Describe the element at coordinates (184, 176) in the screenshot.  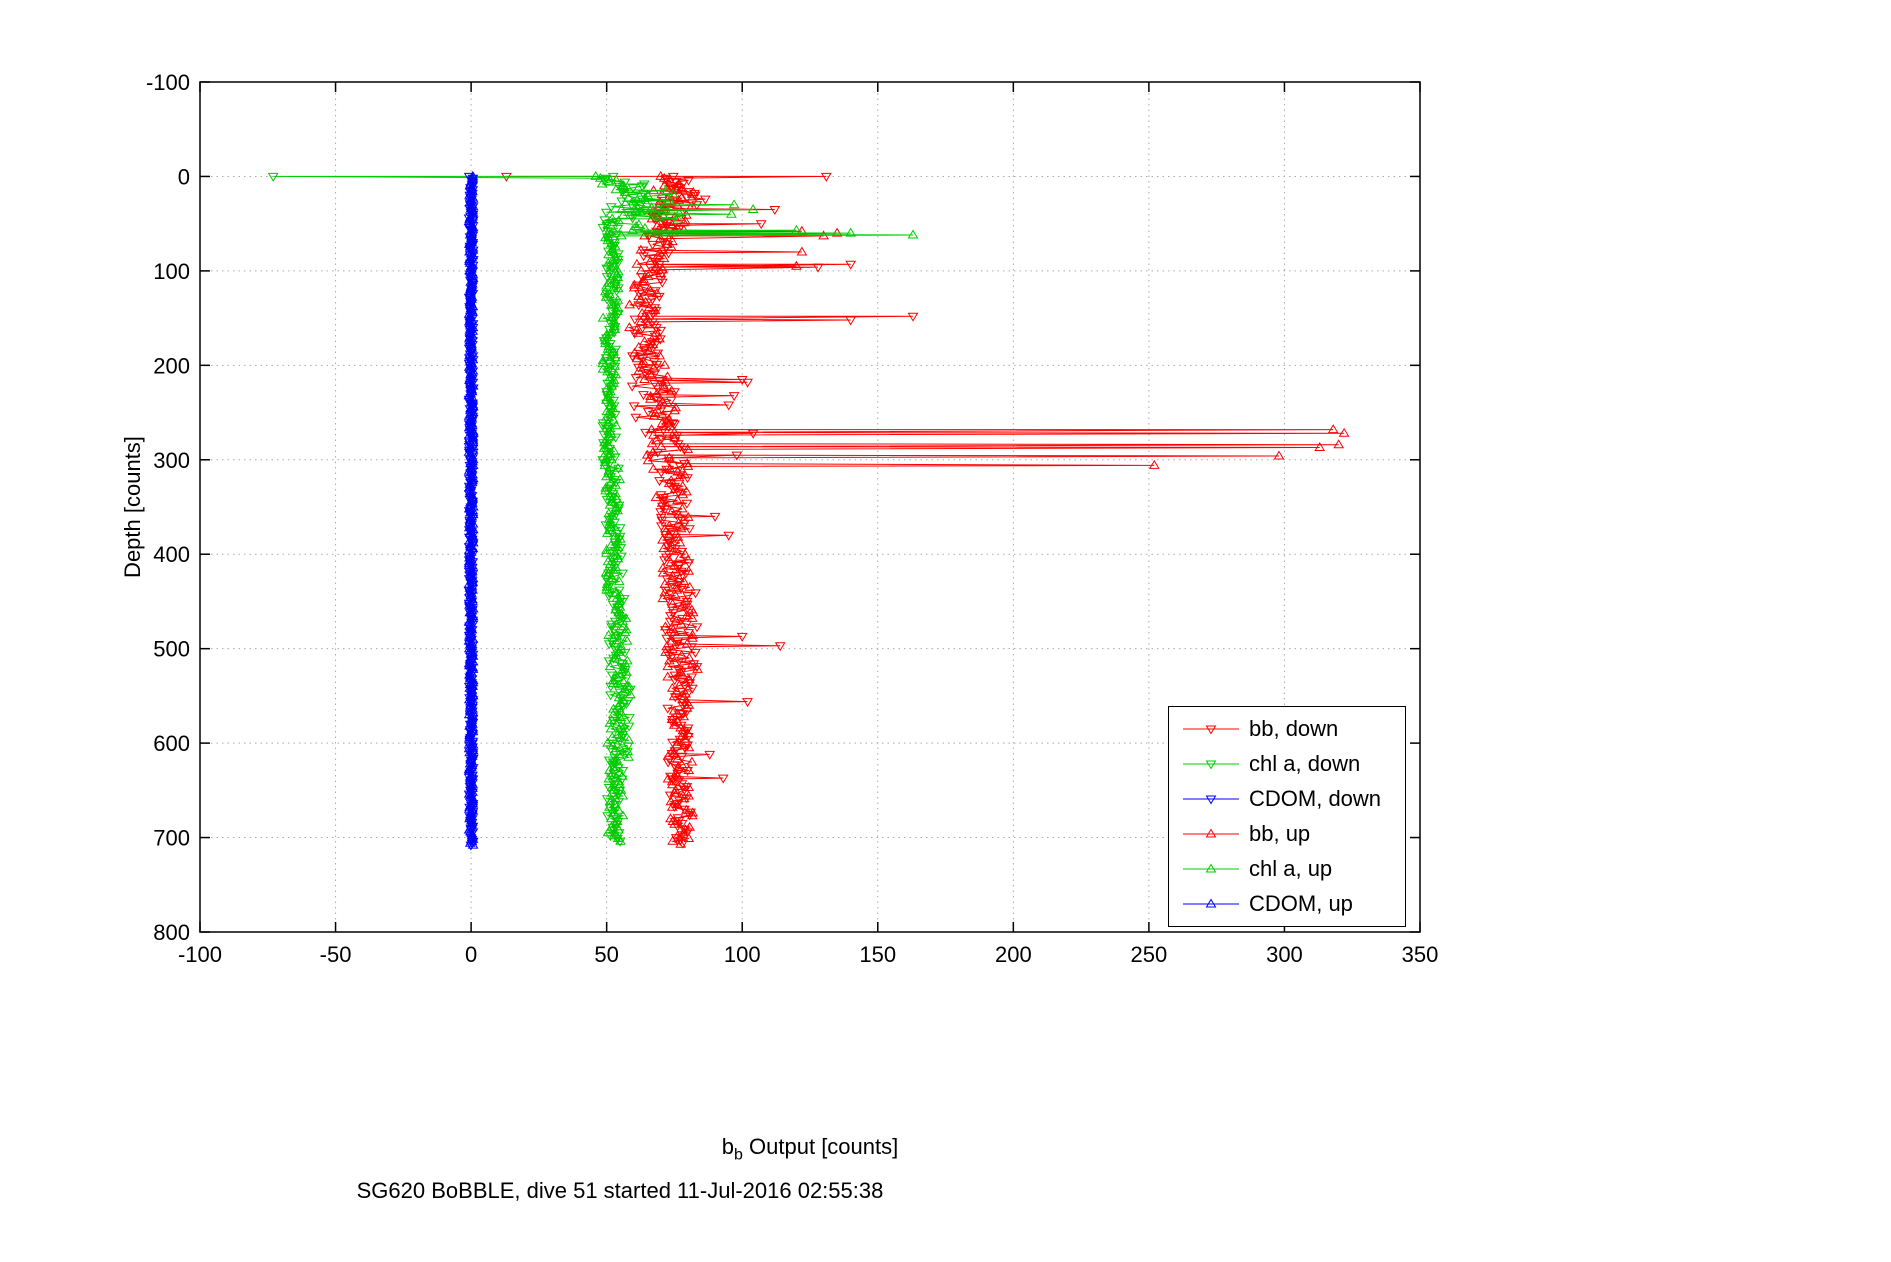
I see `y-tick-label: 0` at that location.